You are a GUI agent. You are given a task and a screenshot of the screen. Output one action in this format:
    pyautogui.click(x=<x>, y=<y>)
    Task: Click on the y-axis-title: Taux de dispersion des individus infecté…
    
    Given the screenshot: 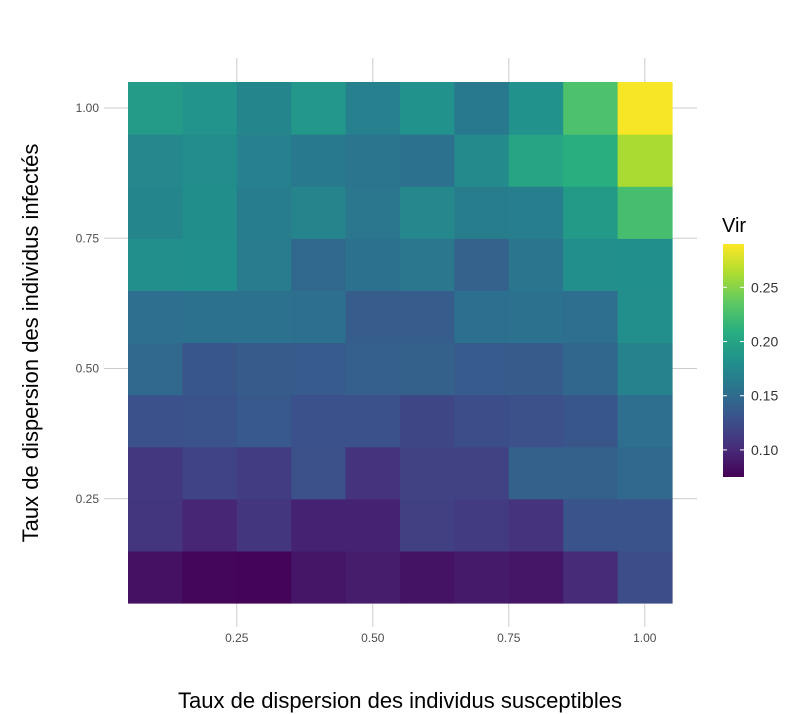 What is the action you would take?
    pyautogui.click(x=30, y=343)
    